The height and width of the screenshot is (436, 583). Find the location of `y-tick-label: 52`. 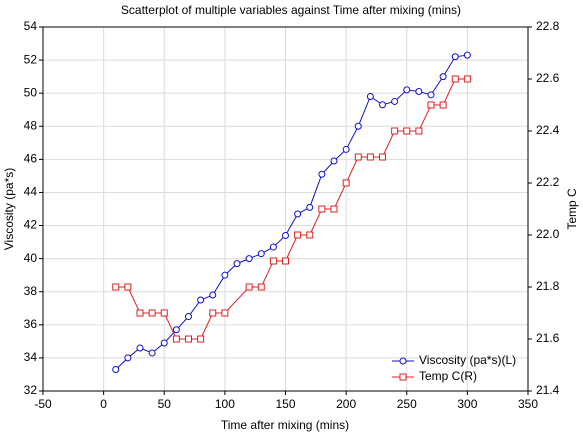

y-tick-label: 52 is located at coordinates (31, 59).